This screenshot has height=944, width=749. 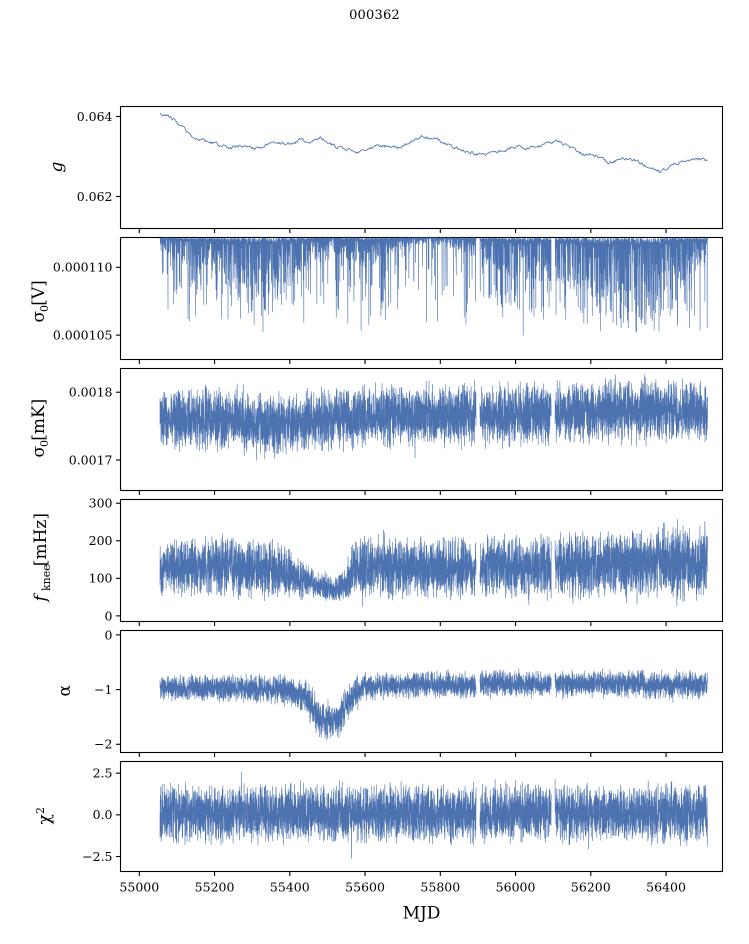 What do you see at coordinates (215, 887) in the screenshot?
I see `x-tick-label: 55200` at bounding box center [215, 887].